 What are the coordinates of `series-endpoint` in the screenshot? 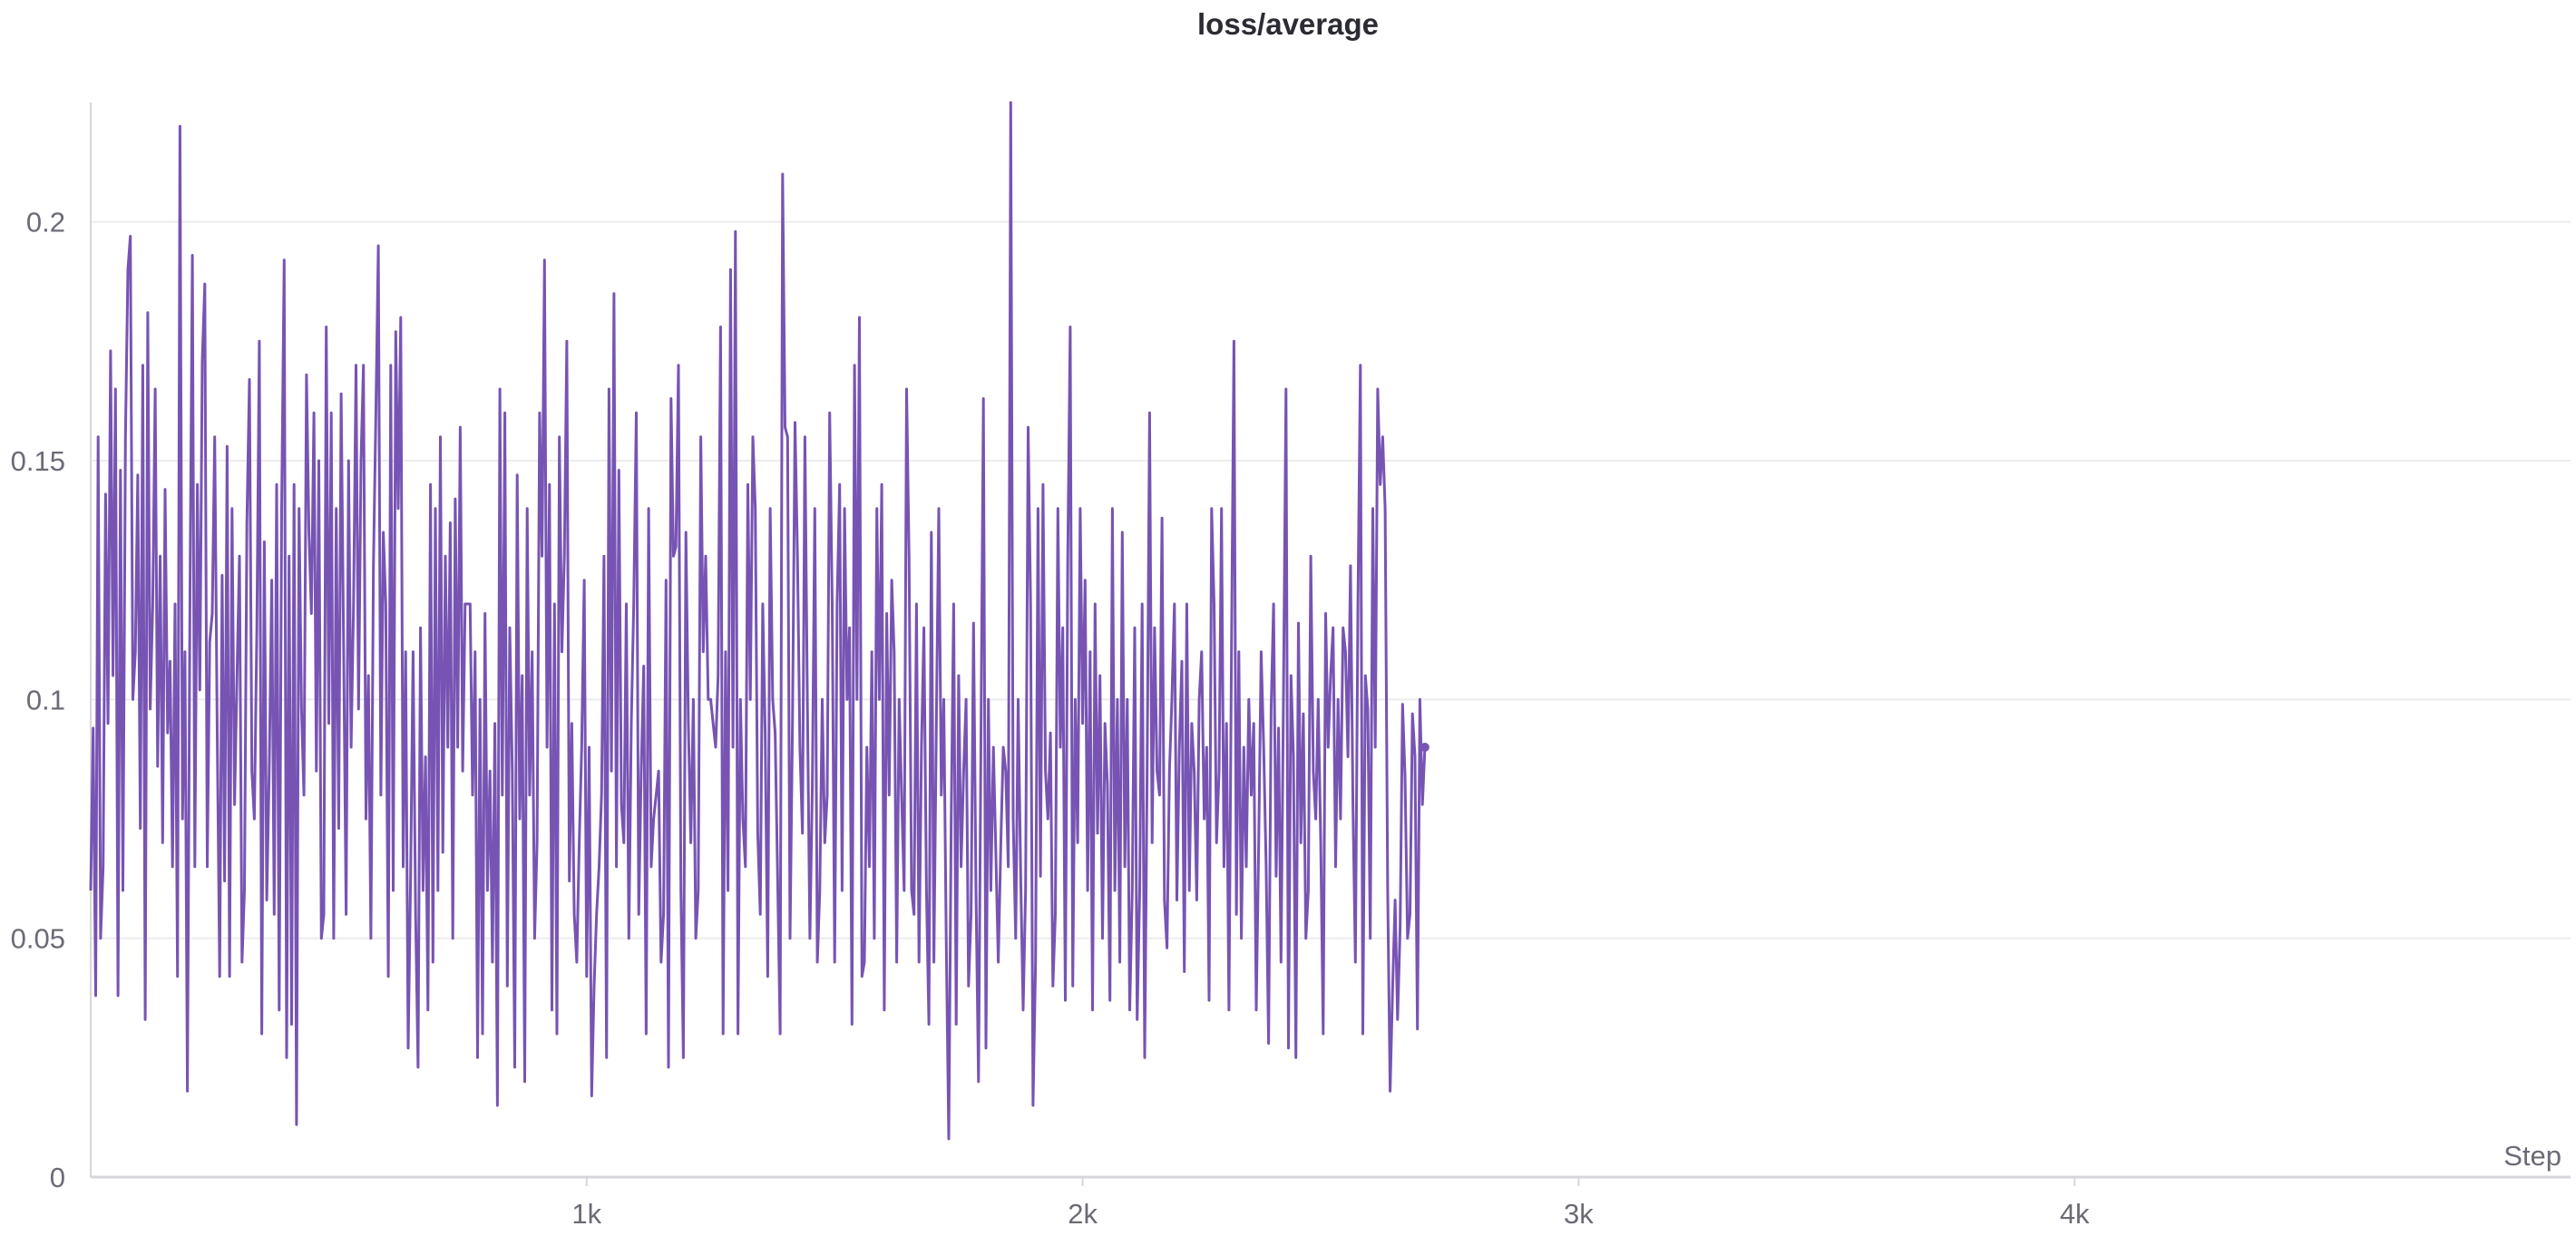 It's located at (1424, 747).